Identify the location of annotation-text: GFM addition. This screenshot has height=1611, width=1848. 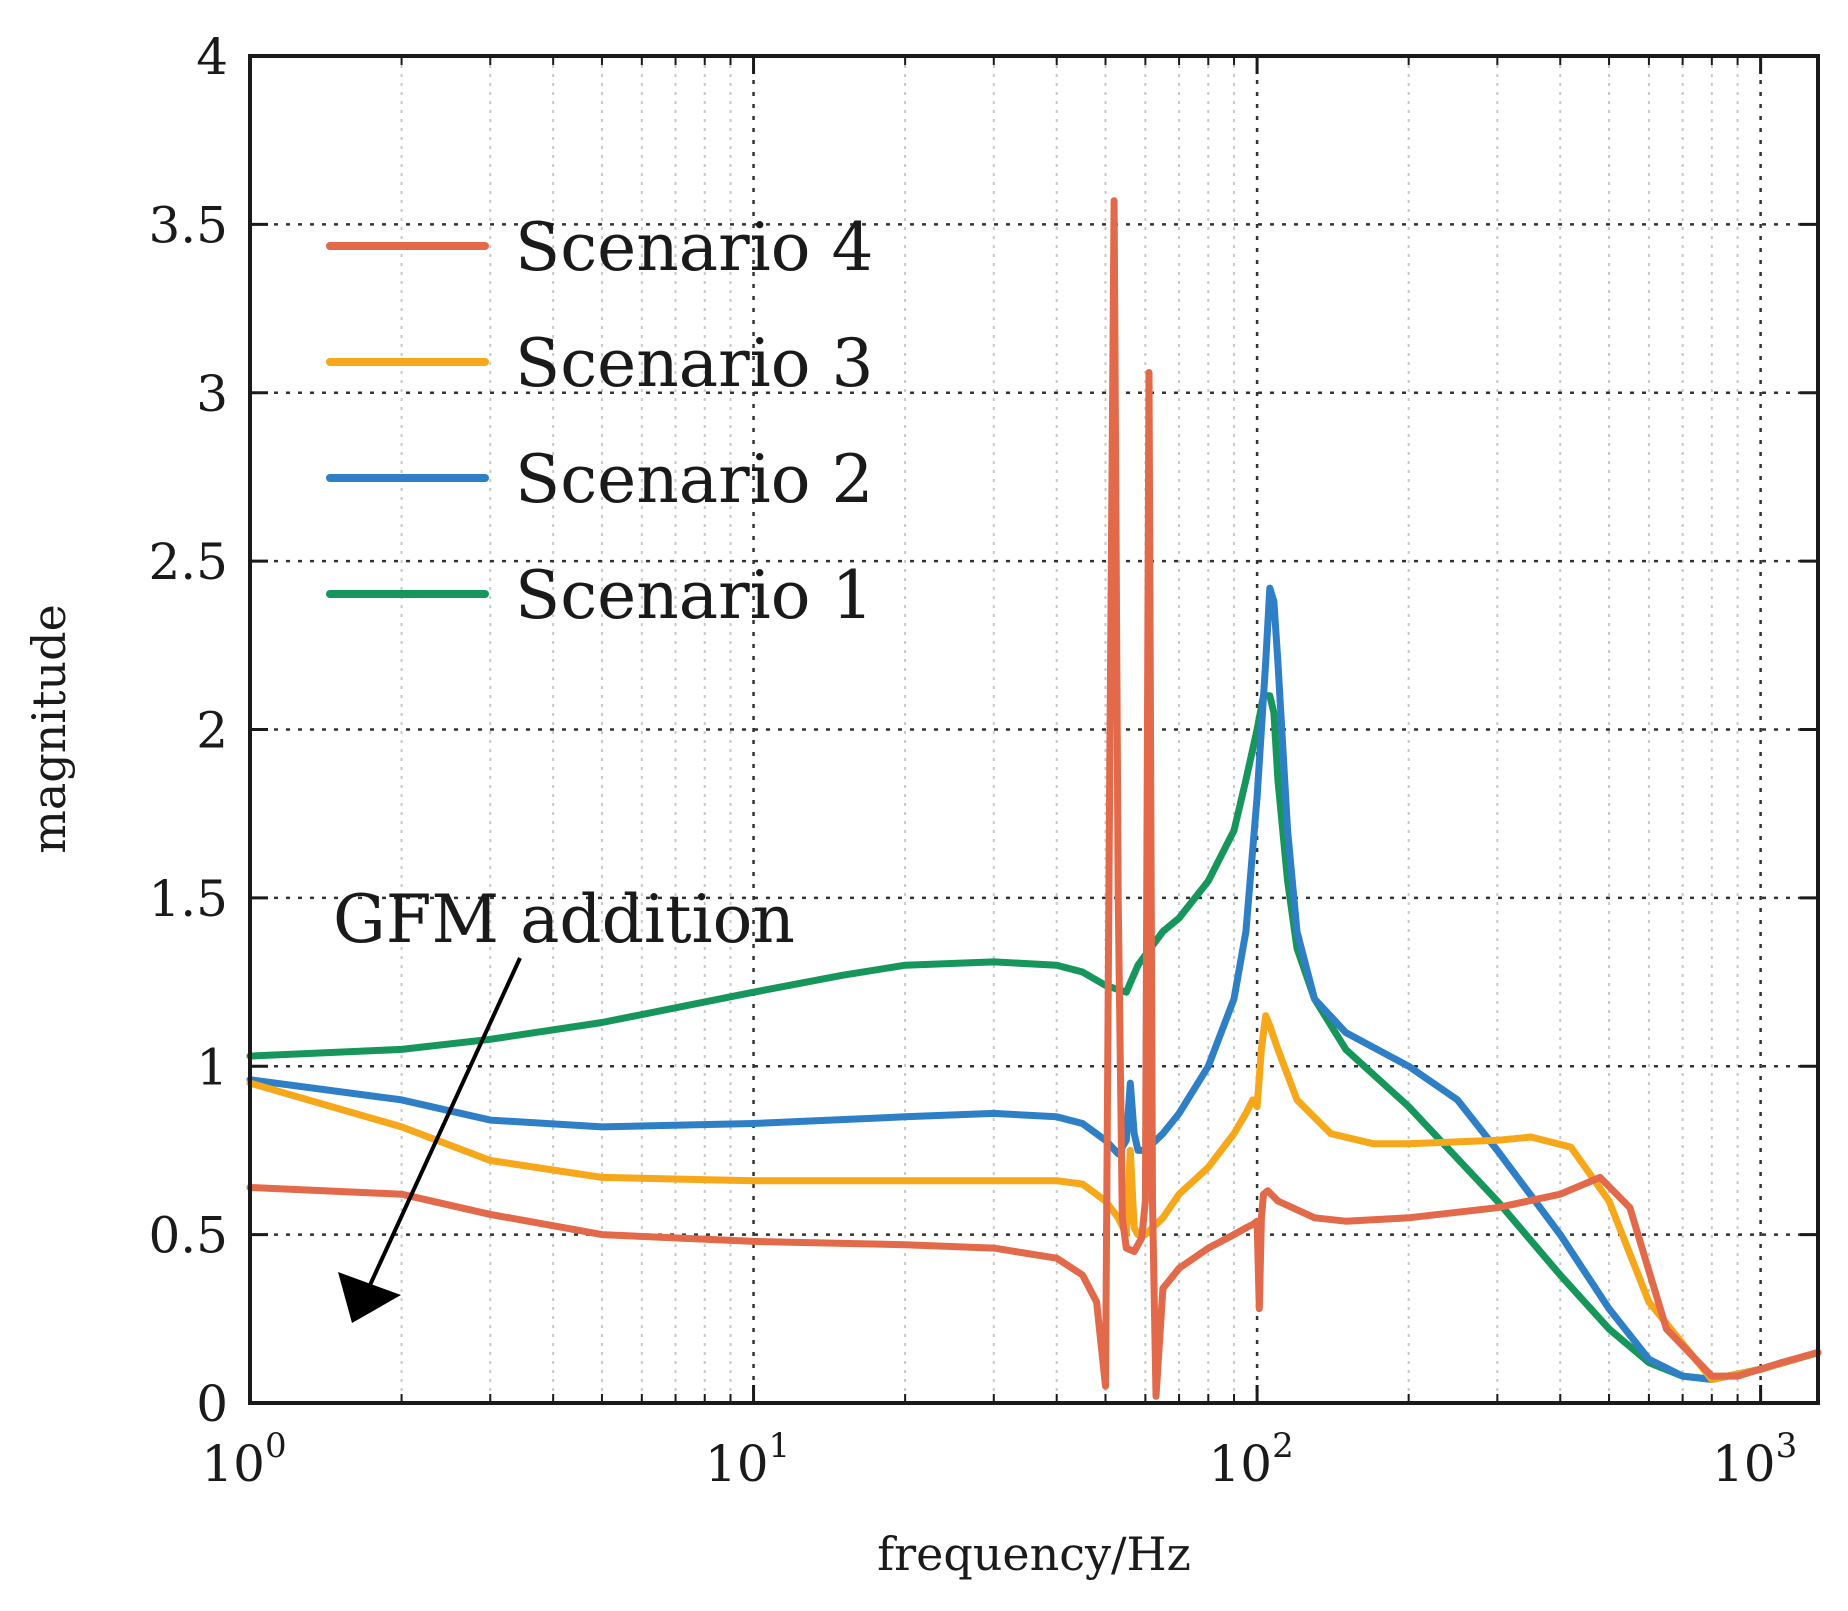
(564, 919).